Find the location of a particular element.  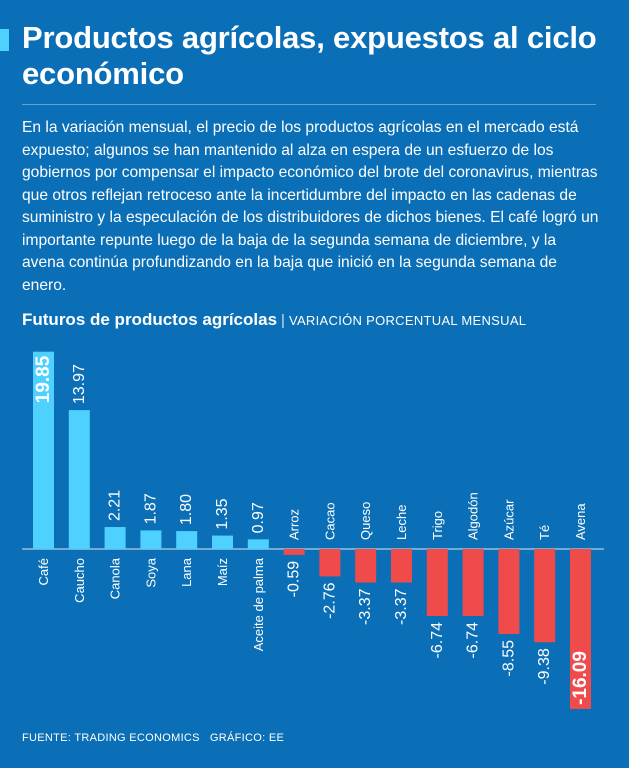

value-label-soya: 1.87 is located at coordinates (150, 508).